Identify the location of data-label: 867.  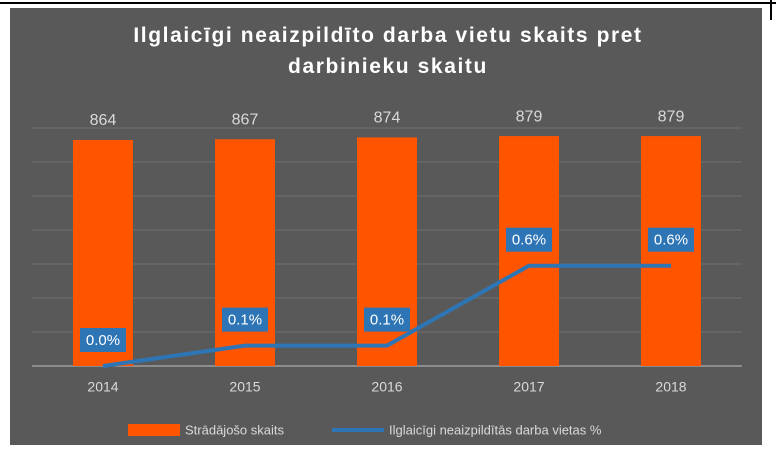
(245, 119).